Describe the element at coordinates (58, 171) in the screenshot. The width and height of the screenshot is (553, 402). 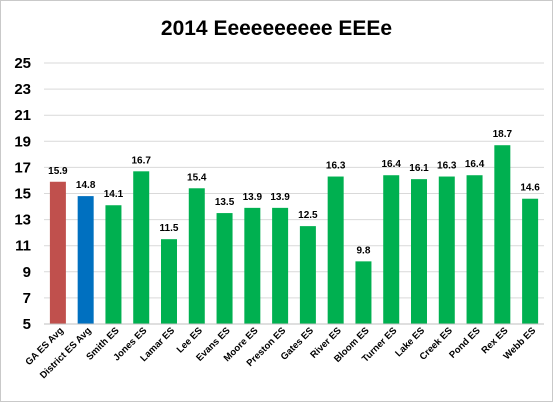
I see `data-label: 15.9` at that location.